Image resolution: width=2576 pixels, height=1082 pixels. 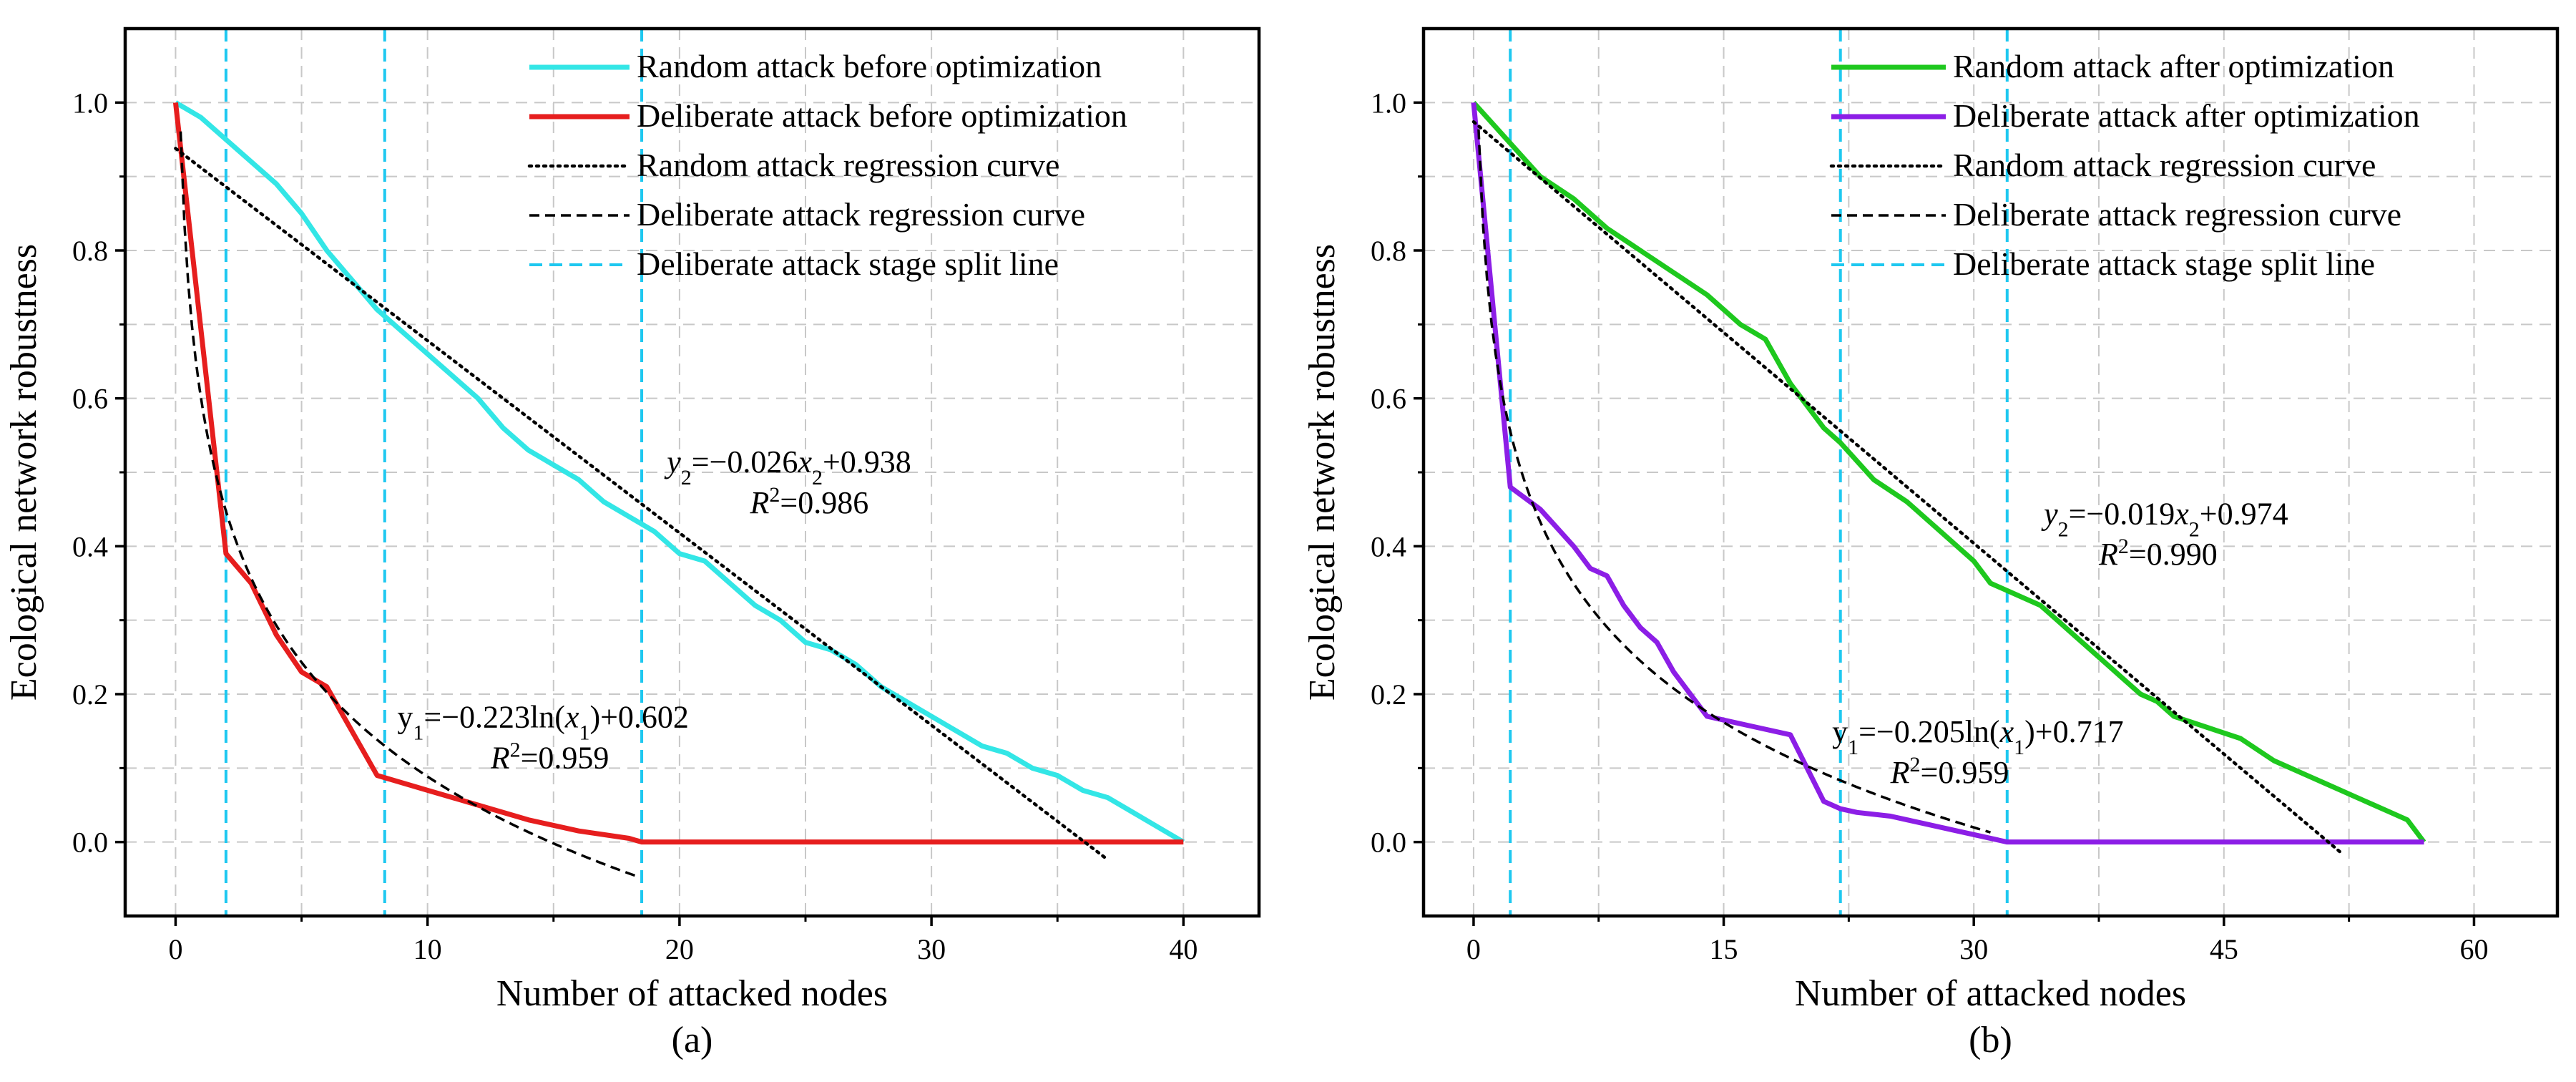 What do you see at coordinates (543, 722) in the screenshot?
I see `regression-equation: y1=−0.223ln(x1)+0.602` at bounding box center [543, 722].